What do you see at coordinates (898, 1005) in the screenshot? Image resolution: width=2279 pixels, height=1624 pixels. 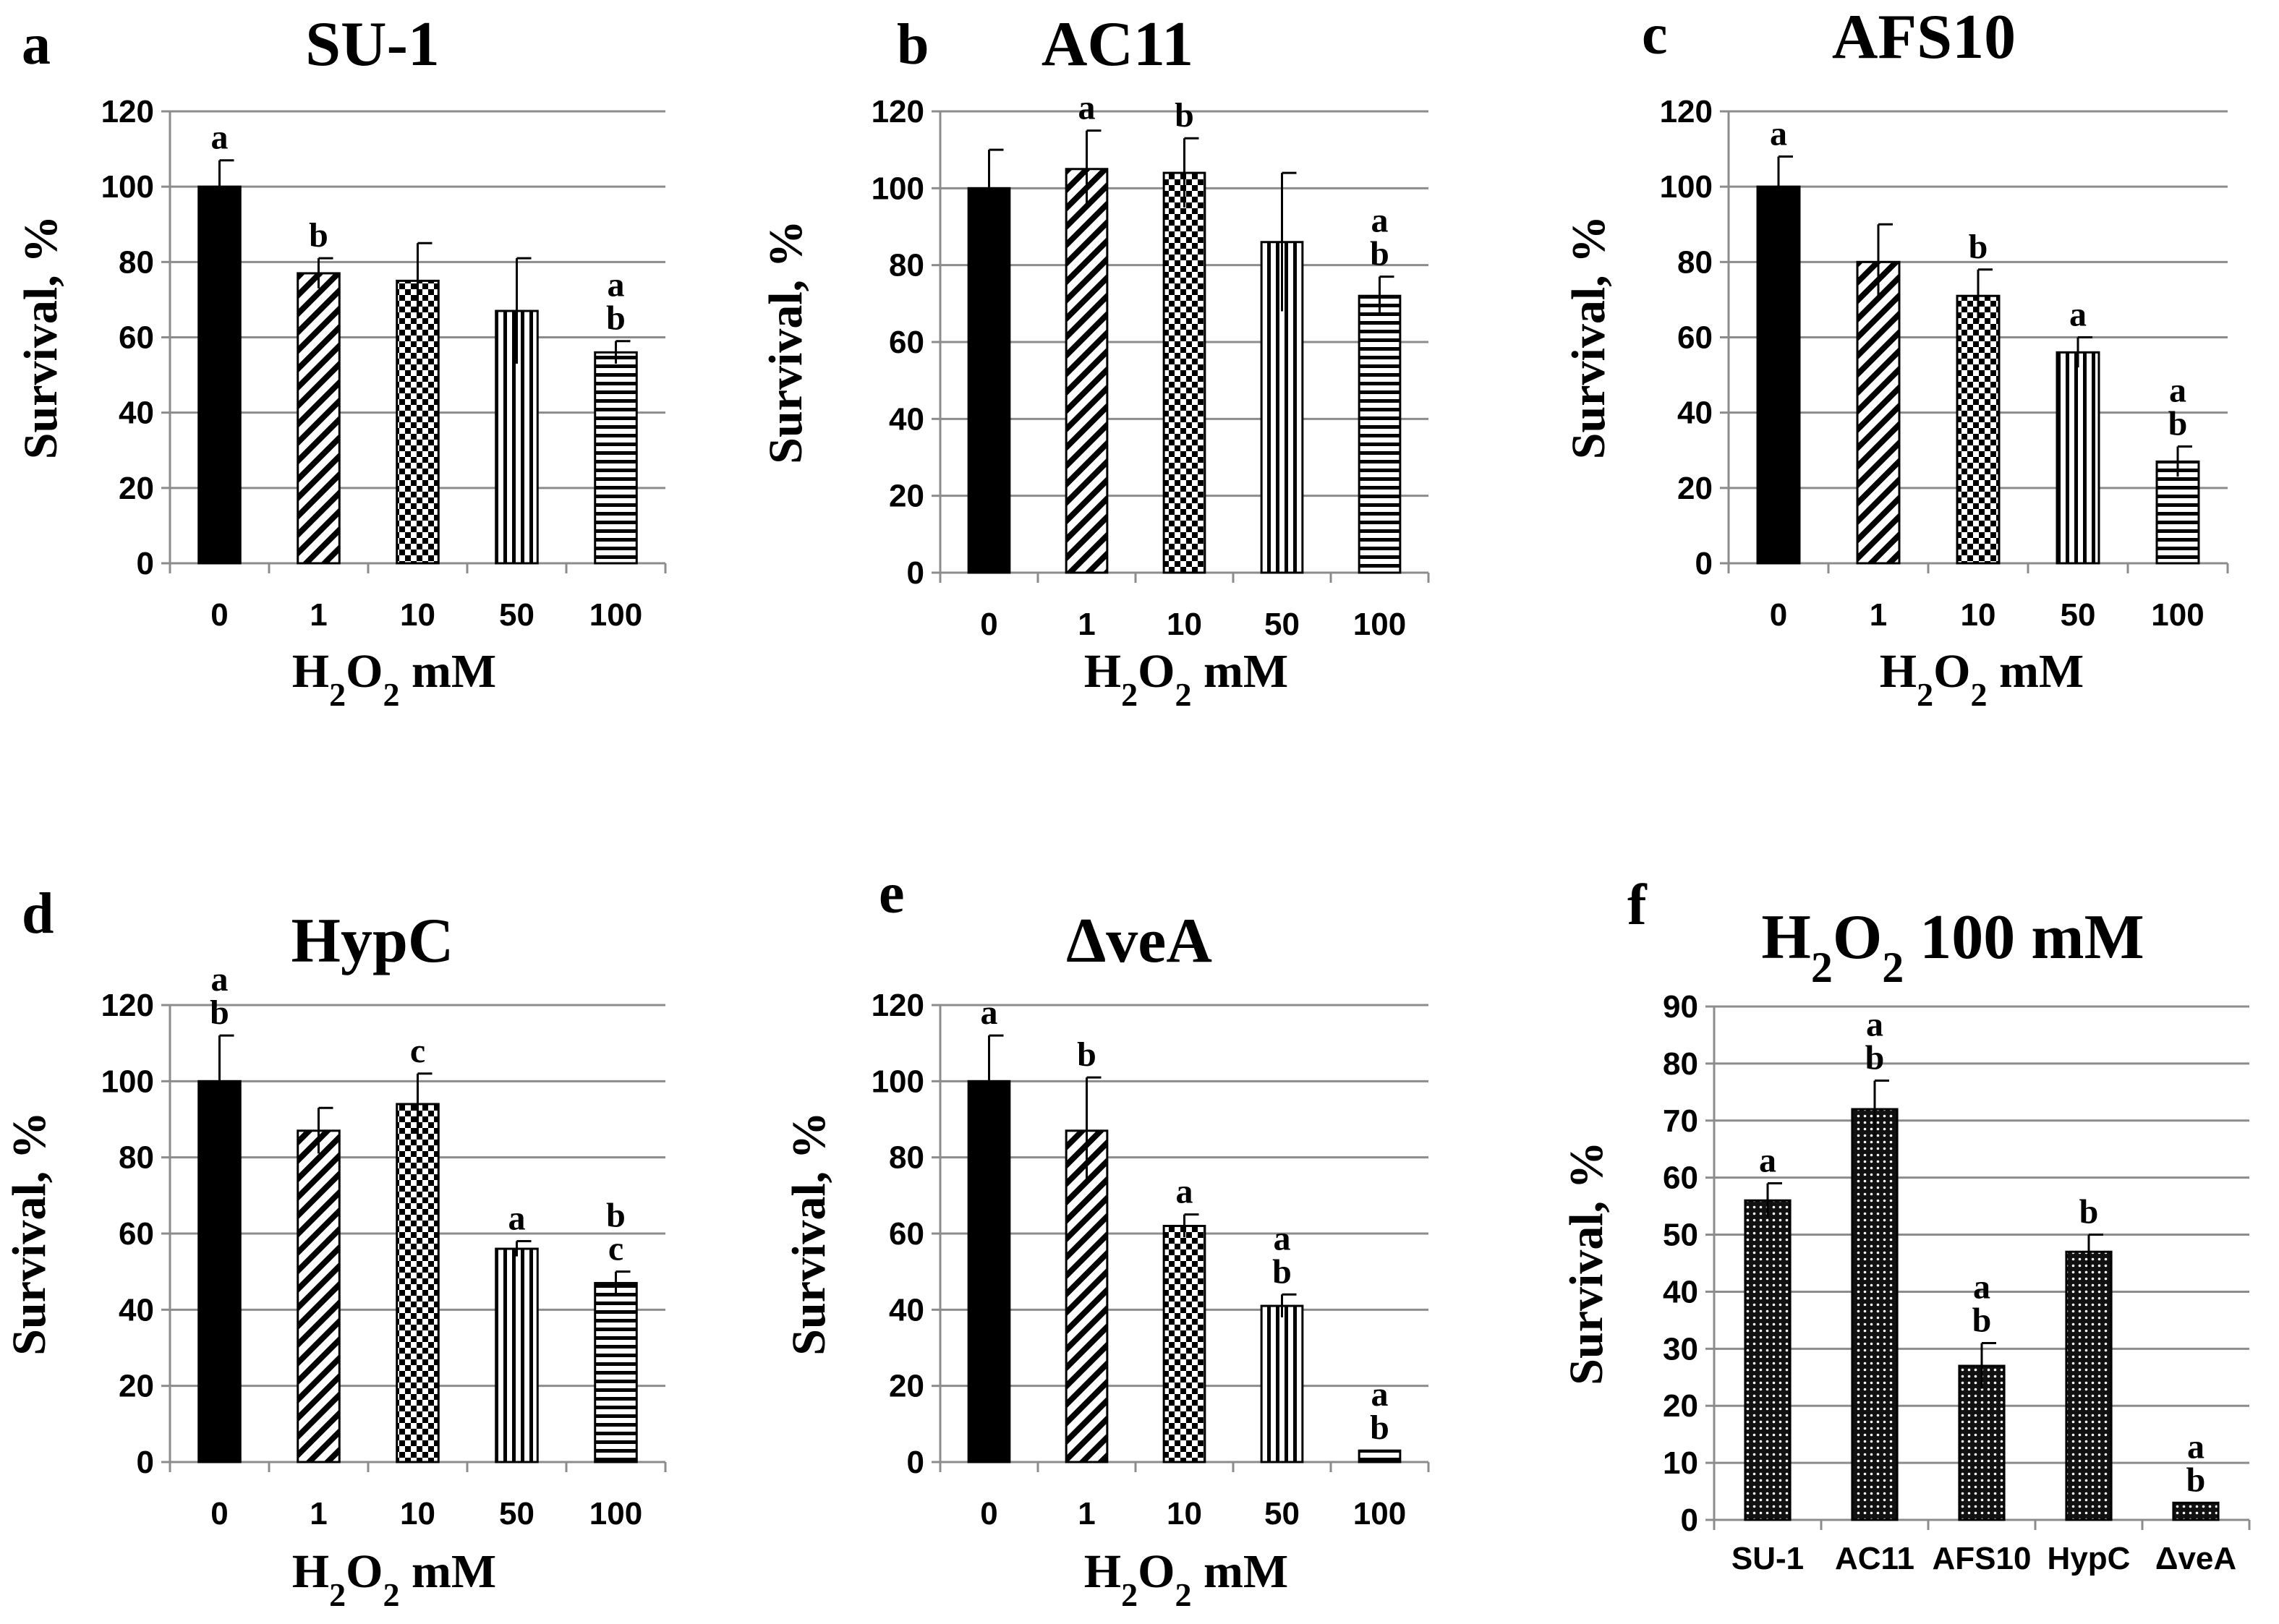 I see `y-tick-label: 120` at bounding box center [898, 1005].